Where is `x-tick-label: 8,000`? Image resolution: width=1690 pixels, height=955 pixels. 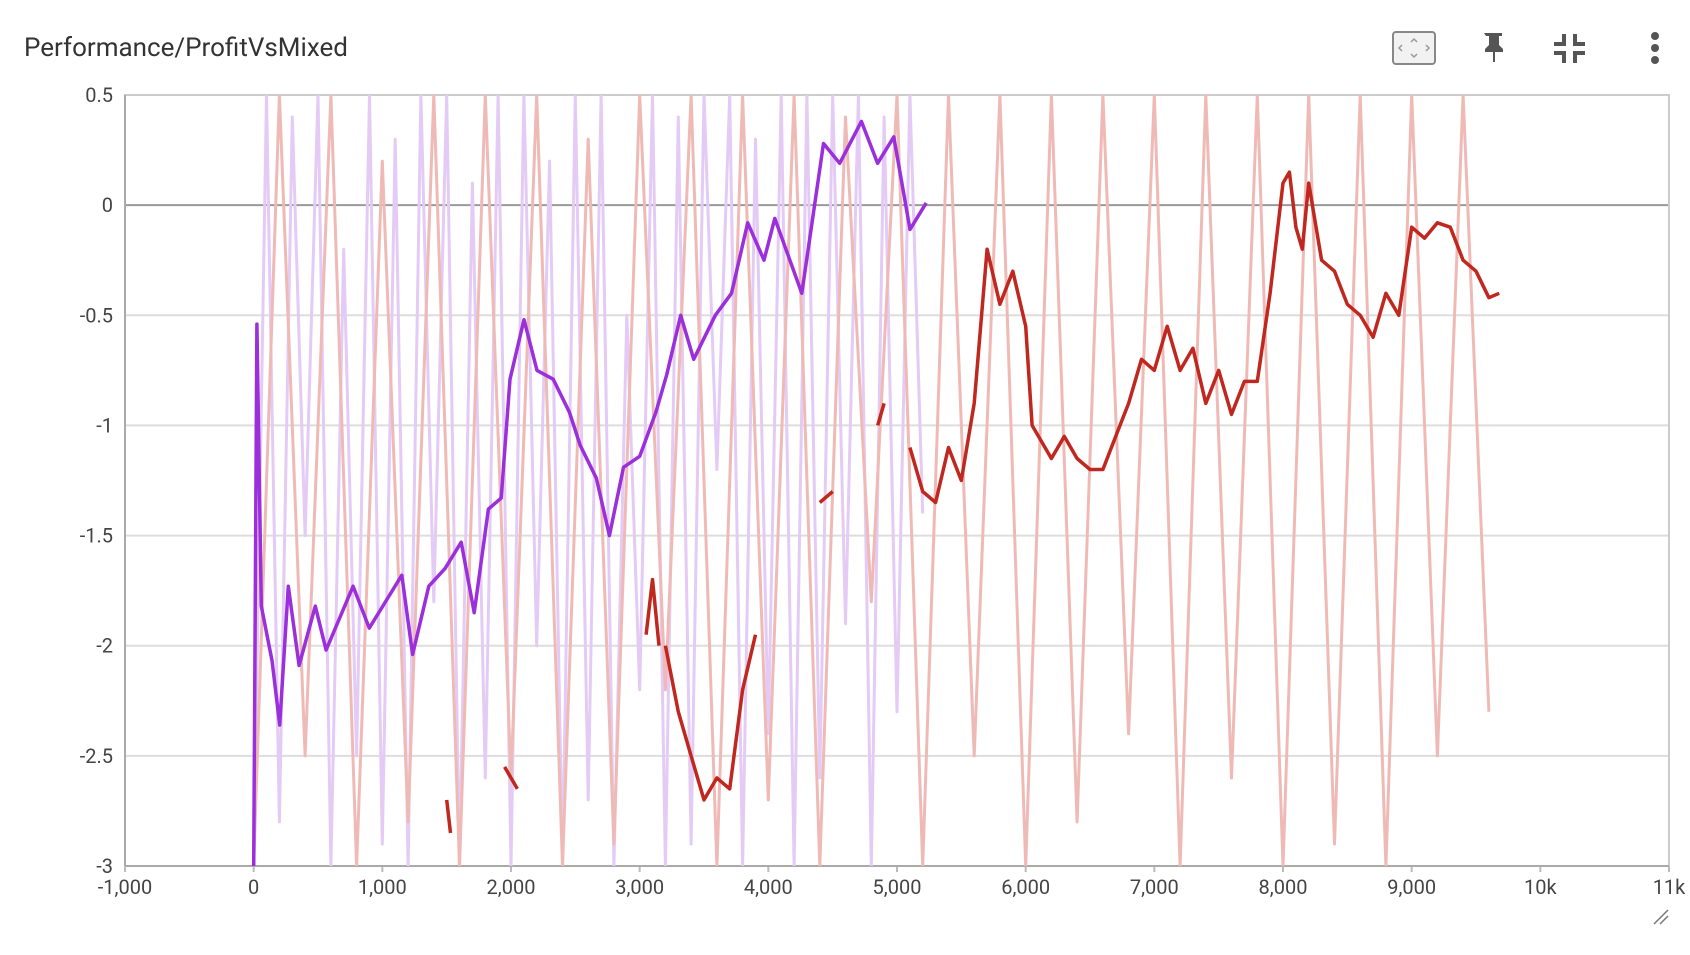
x-tick-label: 8,000 is located at coordinates (1283, 887).